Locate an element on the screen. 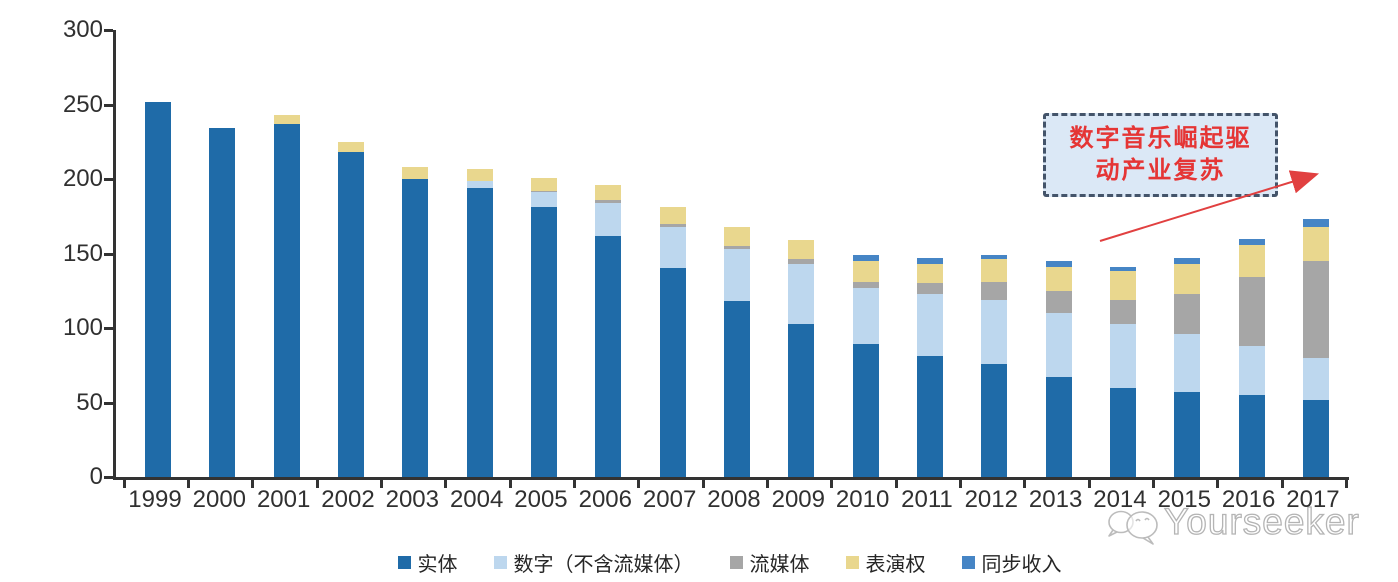 The width and height of the screenshot is (1398, 582). bar-2008 is located at coordinates (736, 253).